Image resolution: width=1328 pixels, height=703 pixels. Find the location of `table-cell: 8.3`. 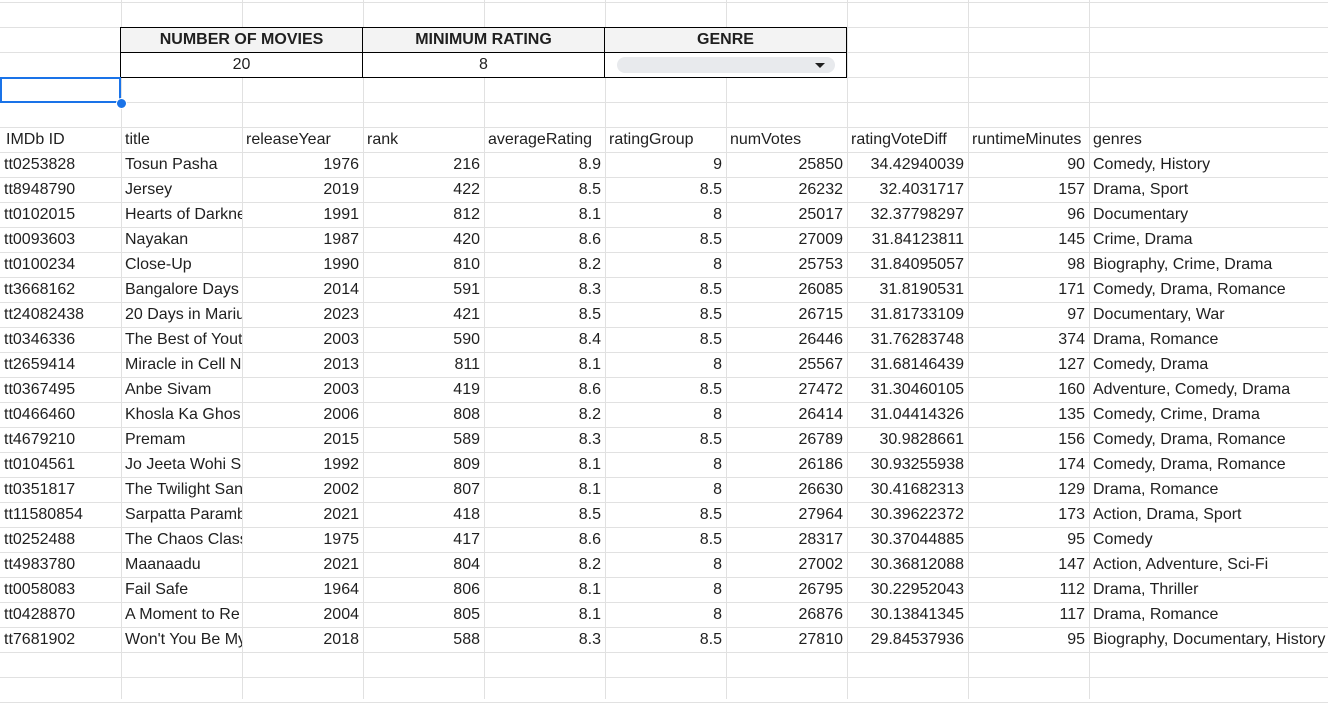

table-cell: 8.3 is located at coordinates (589, 439).